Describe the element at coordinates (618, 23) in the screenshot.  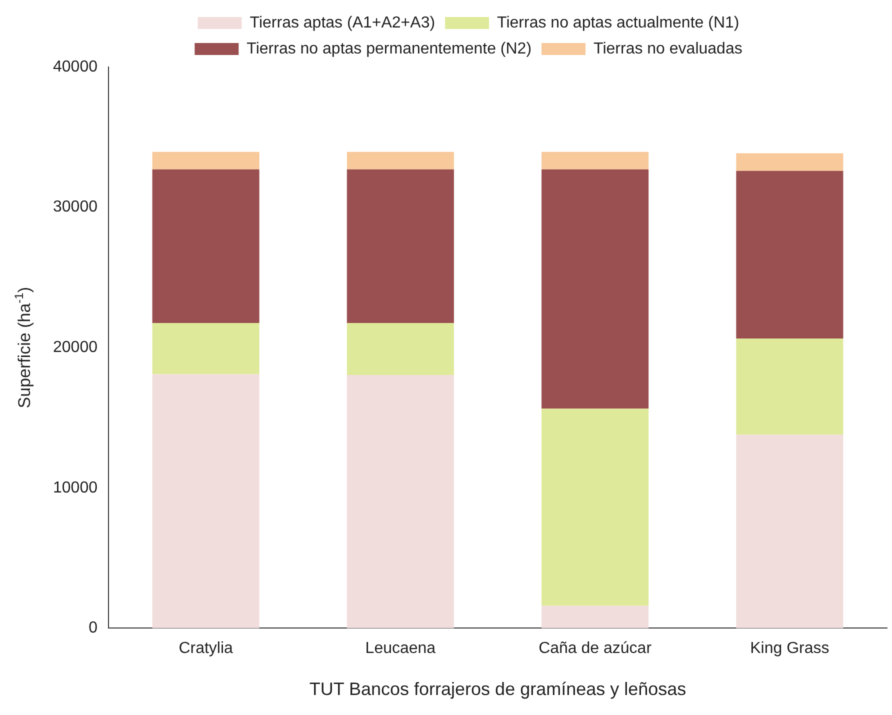
I see `legend-label: Tierras no aptas actualmente (N1)` at that location.